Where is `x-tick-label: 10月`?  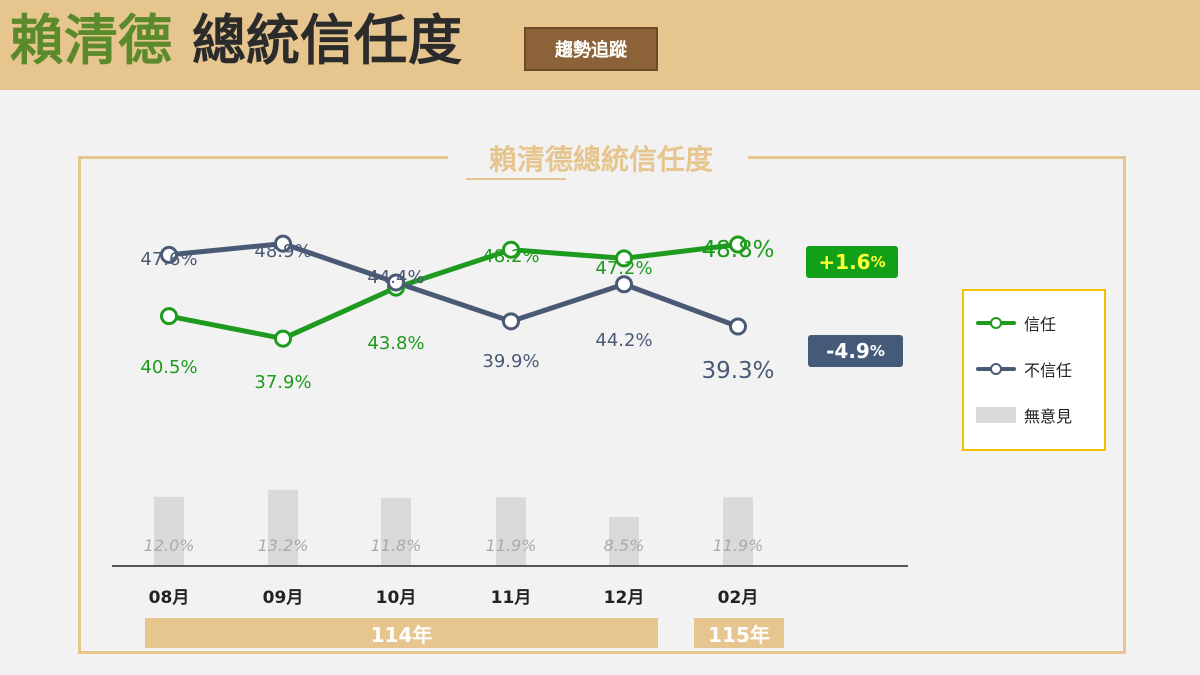
x-tick-label: 10月 is located at coordinates (396, 598).